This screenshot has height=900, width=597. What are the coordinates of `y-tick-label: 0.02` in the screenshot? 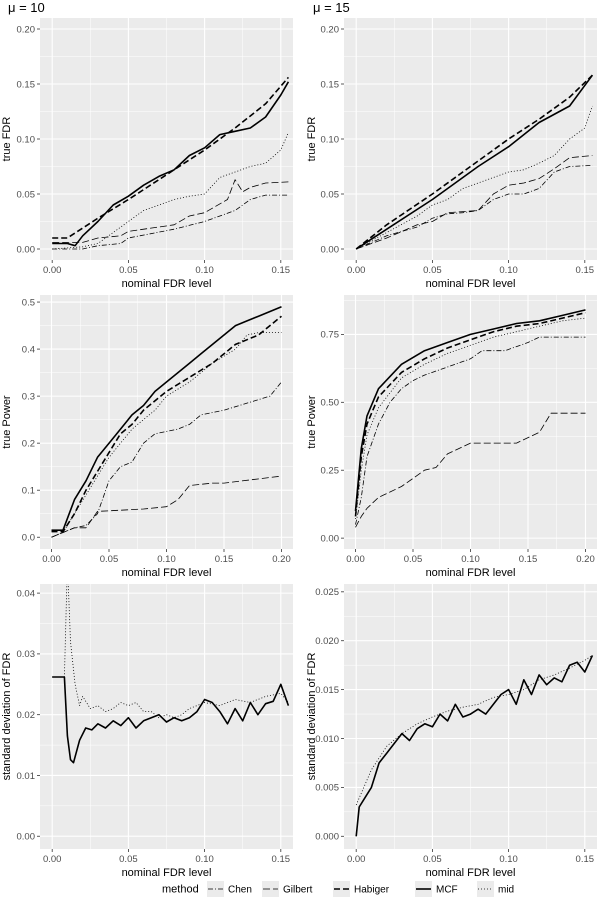 It's located at (26, 715).